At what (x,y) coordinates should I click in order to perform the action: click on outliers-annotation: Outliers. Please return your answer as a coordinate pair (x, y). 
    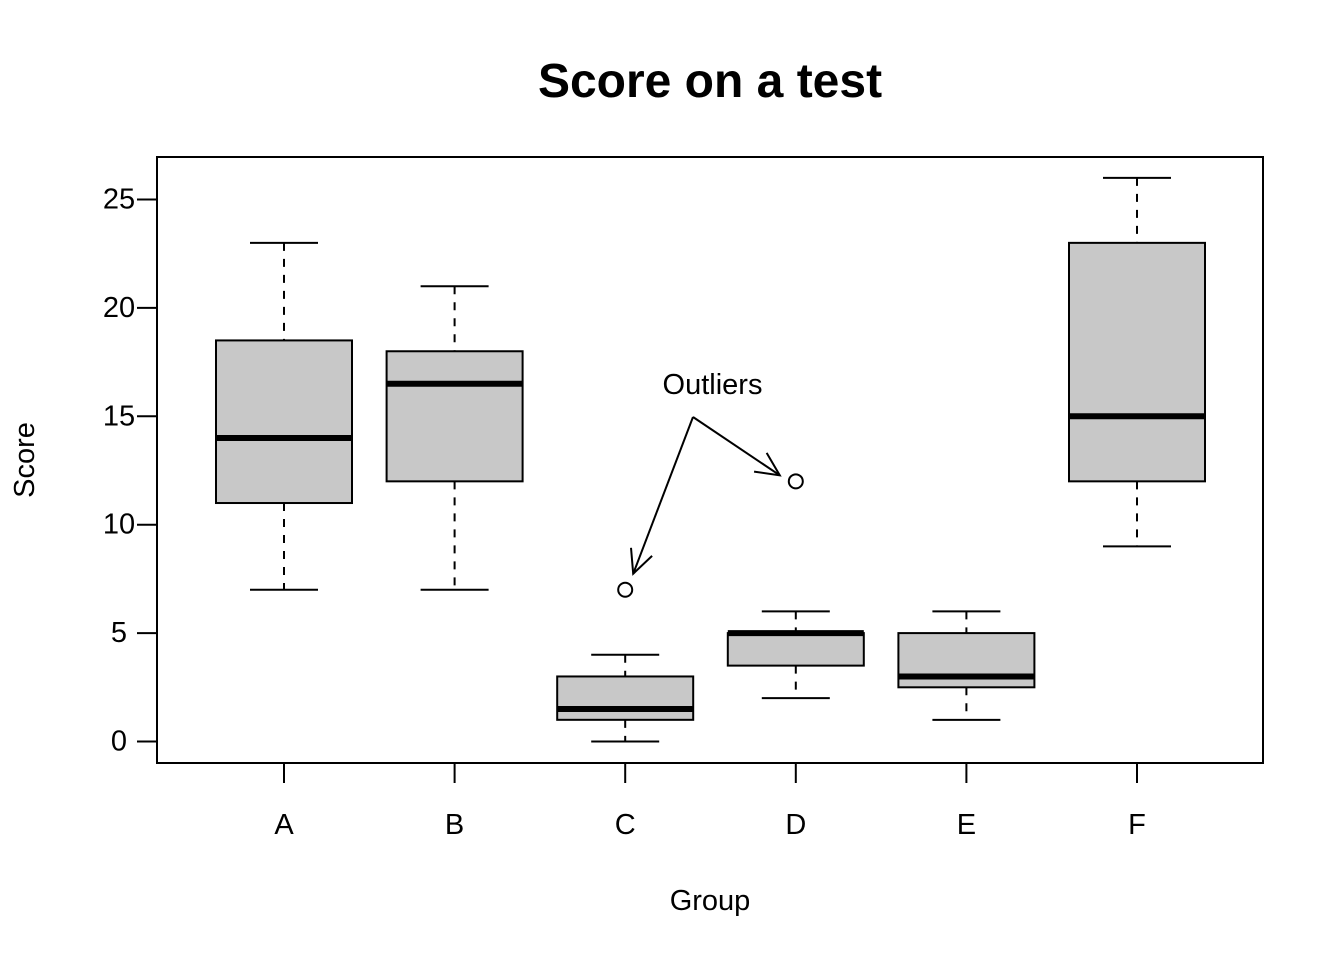
    Looking at the image, I should click on (706, 472).